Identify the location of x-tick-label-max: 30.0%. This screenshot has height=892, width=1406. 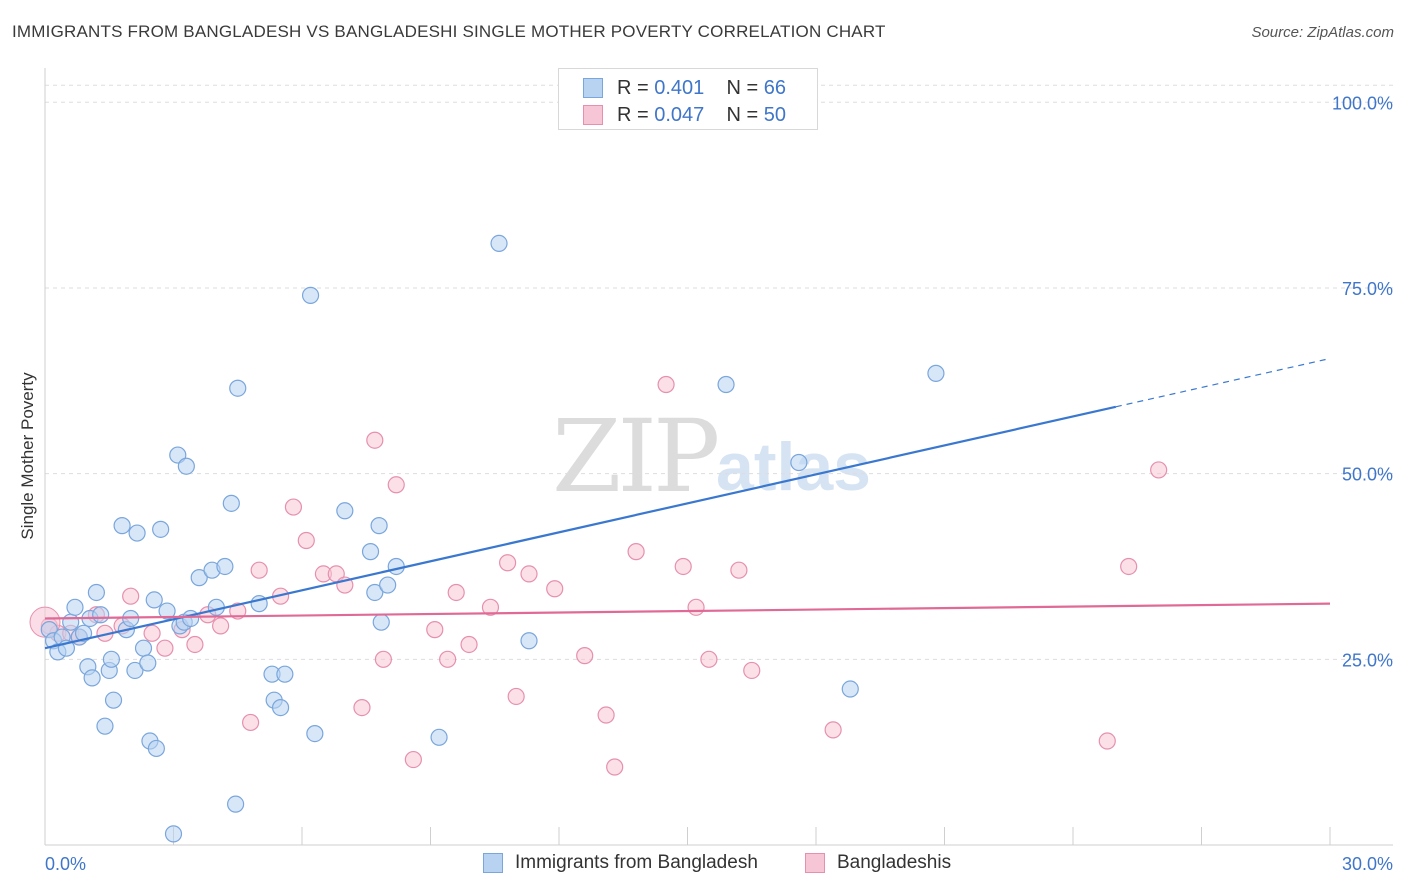
(1367, 864).